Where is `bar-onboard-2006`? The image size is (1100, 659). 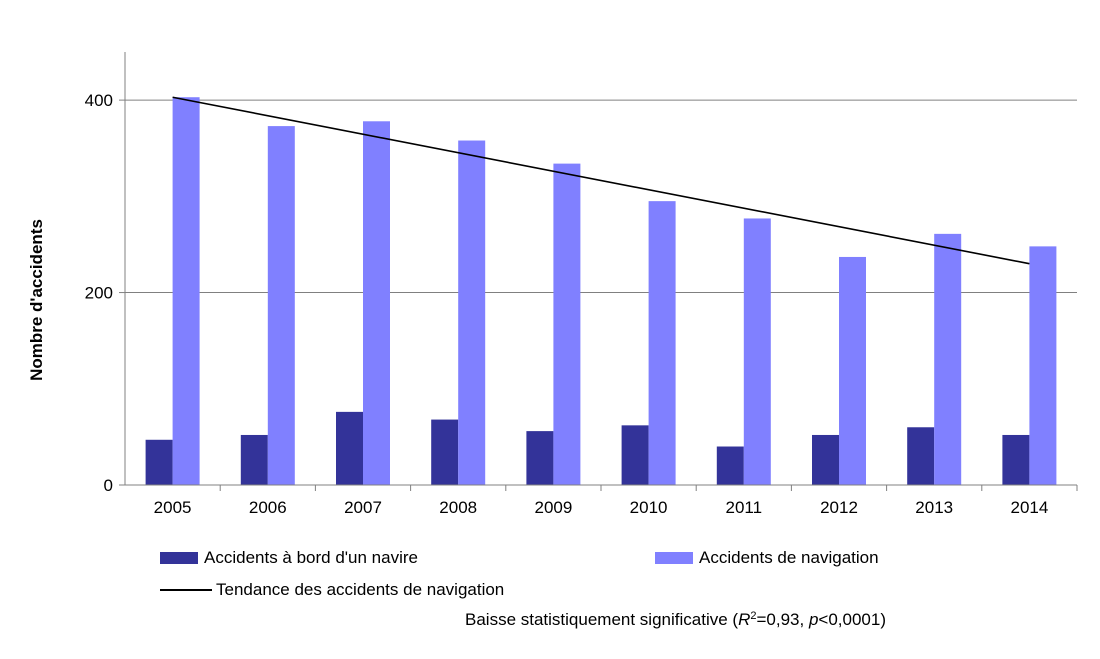
bar-onboard-2006 is located at coordinates (254, 459).